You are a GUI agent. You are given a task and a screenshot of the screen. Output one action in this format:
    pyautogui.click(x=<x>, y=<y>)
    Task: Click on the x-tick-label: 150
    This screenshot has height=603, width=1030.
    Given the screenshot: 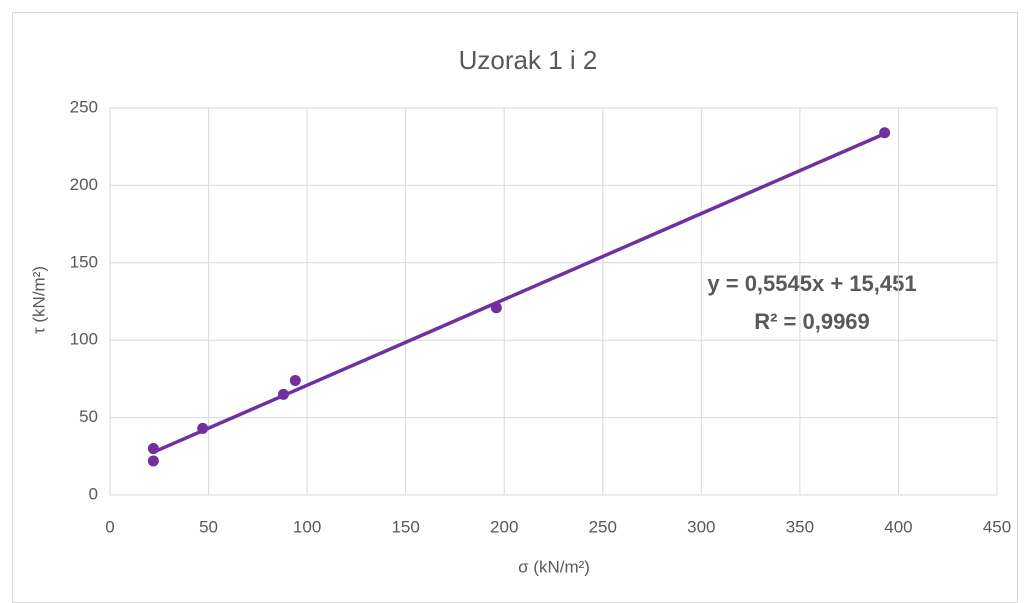 What is the action you would take?
    pyautogui.click(x=405, y=526)
    